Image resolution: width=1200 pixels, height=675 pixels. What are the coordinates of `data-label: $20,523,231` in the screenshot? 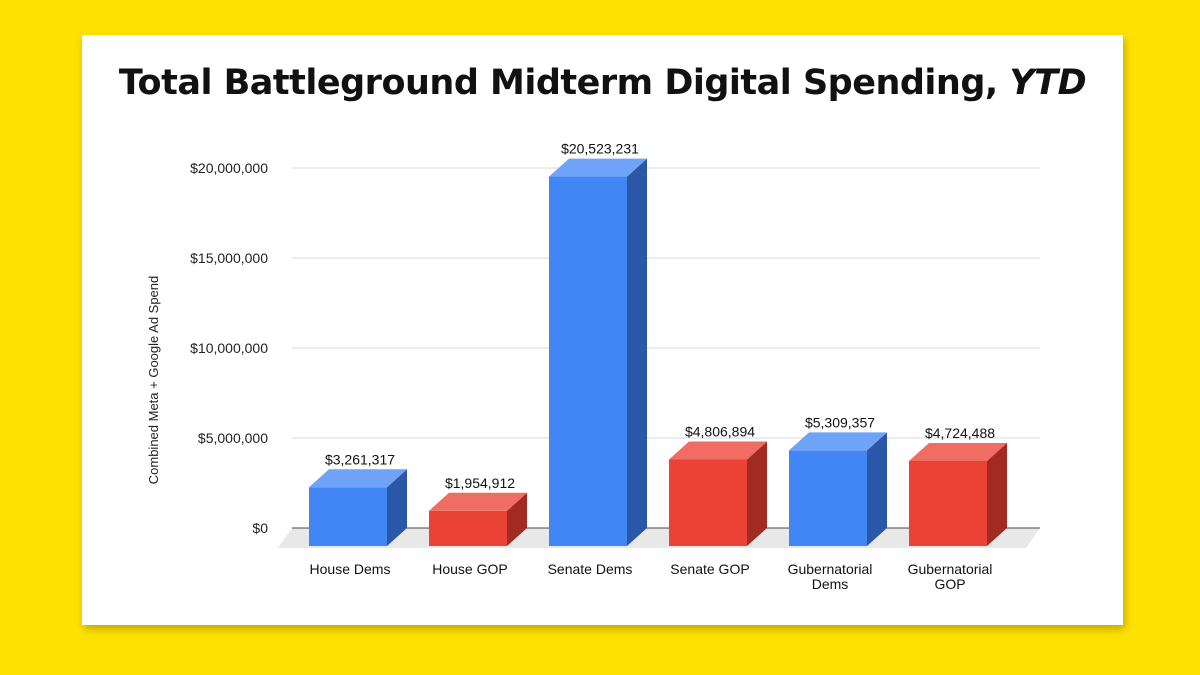 It's located at (600, 149).